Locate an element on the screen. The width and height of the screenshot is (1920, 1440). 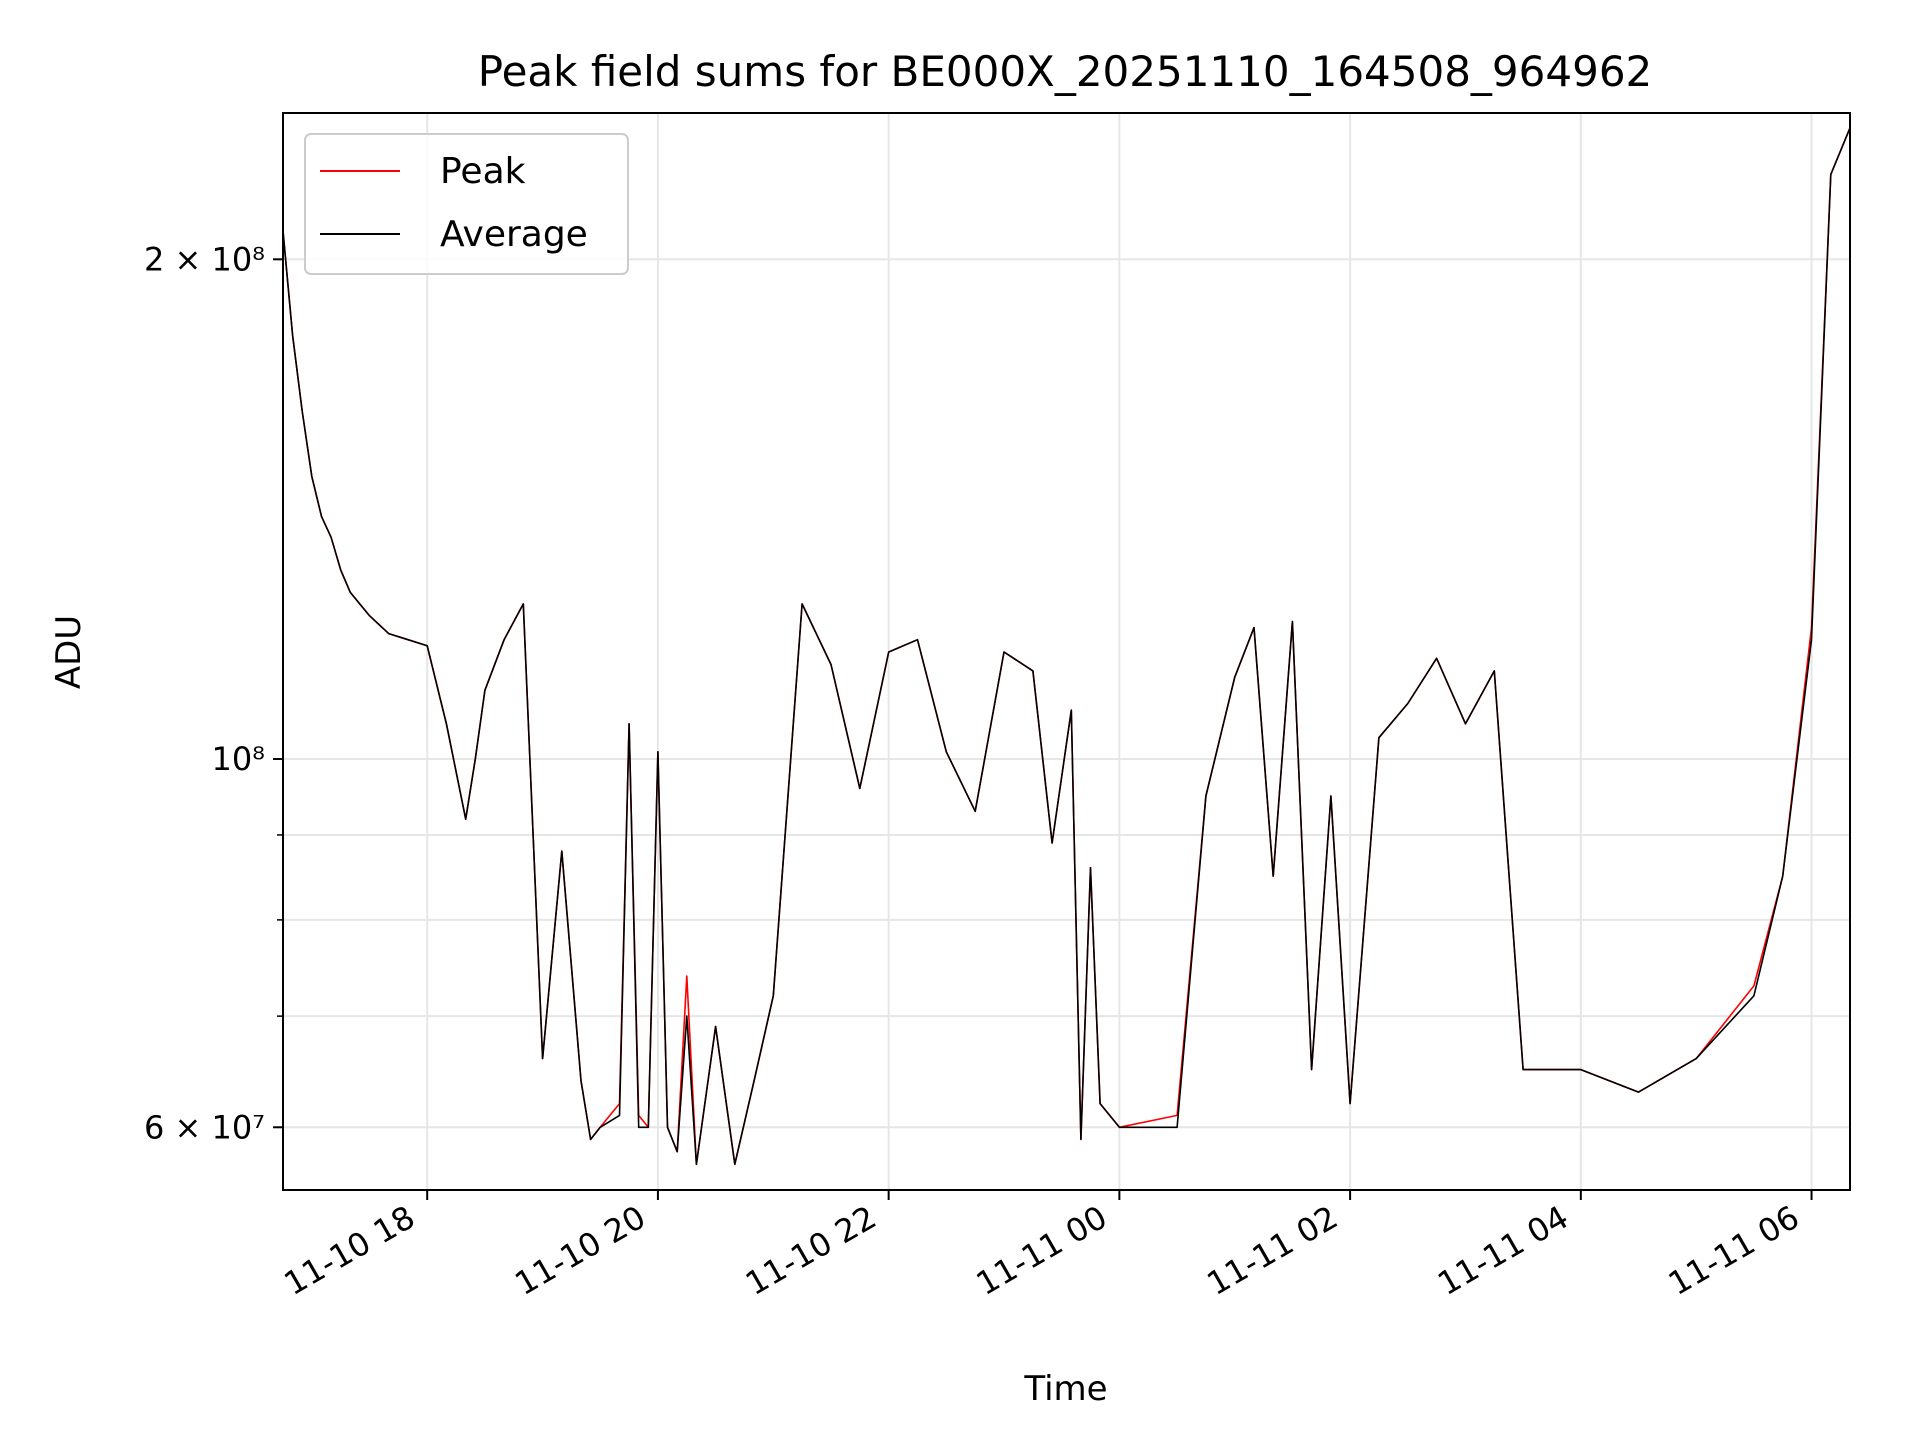
legend-label-average: Average is located at coordinates (514, 234).